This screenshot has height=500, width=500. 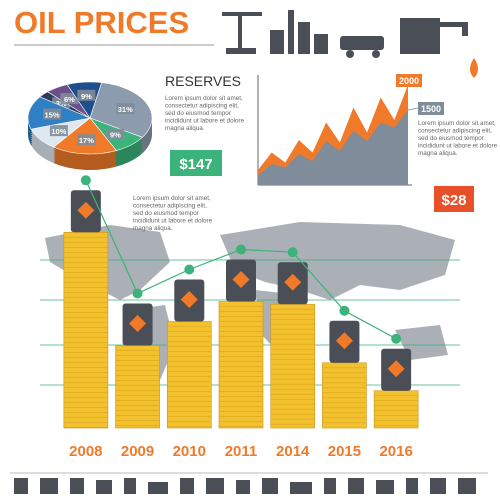 I want to click on x-tick-label: 2008, so click(x=85, y=451).